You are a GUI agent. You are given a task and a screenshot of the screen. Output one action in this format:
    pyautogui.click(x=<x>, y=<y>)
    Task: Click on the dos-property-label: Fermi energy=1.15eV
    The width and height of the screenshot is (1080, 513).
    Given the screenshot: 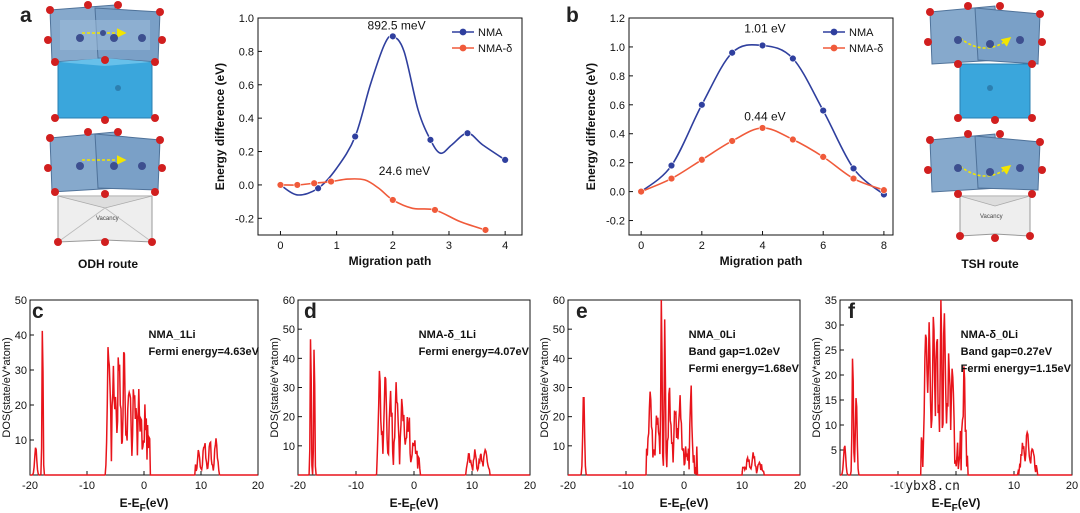 What is the action you would take?
    pyautogui.click(x=1016, y=369)
    